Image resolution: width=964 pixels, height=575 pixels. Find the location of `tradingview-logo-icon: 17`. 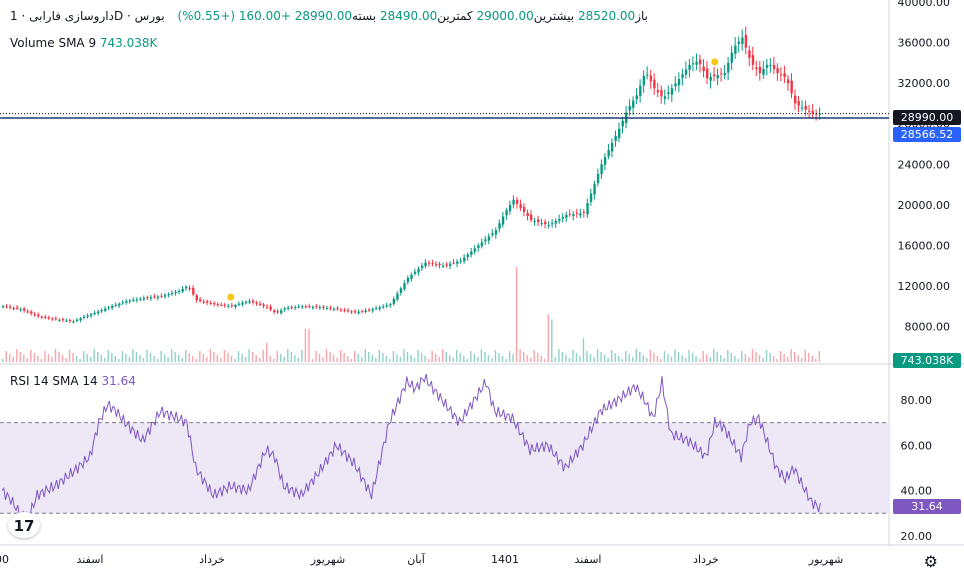

tradingview-logo-icon: 17 is located at coordinates (24, 525).